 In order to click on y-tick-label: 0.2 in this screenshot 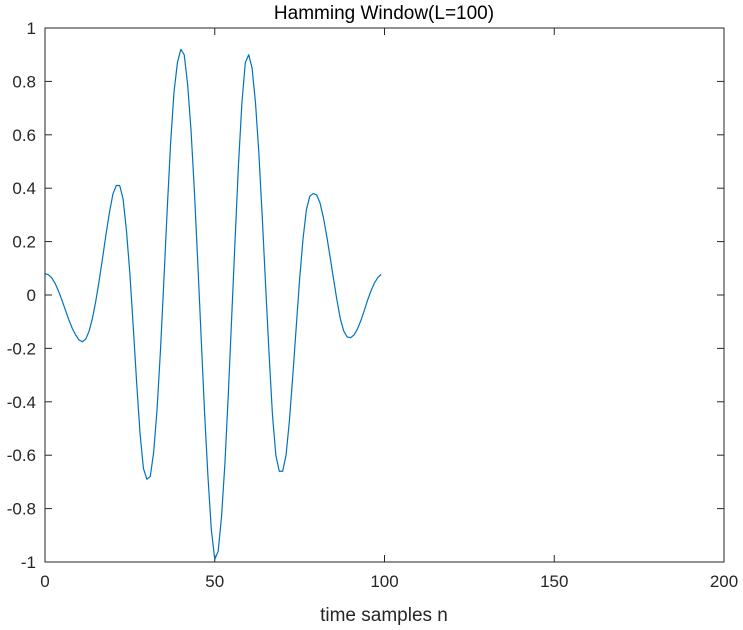, I will do `click(24, 242)`.